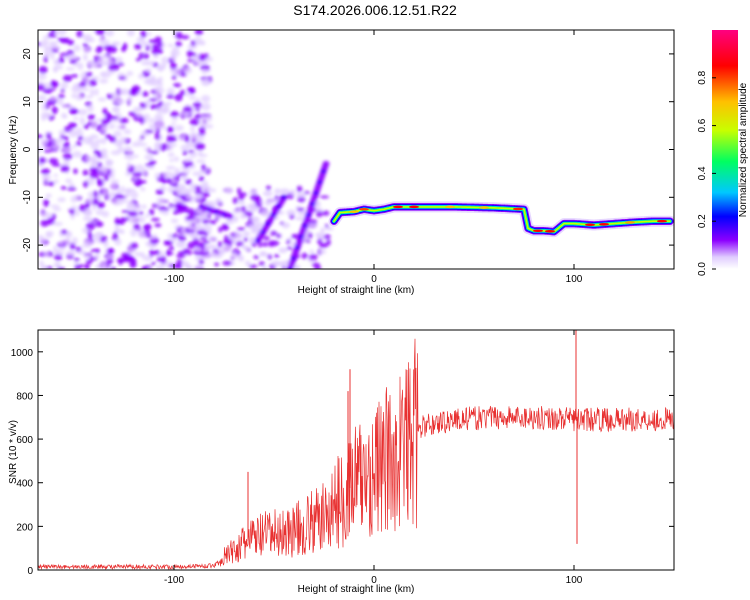 This screenshot has height=600, width=750. I want to click on snr-x-tick-label: -100, so click(174, 580).